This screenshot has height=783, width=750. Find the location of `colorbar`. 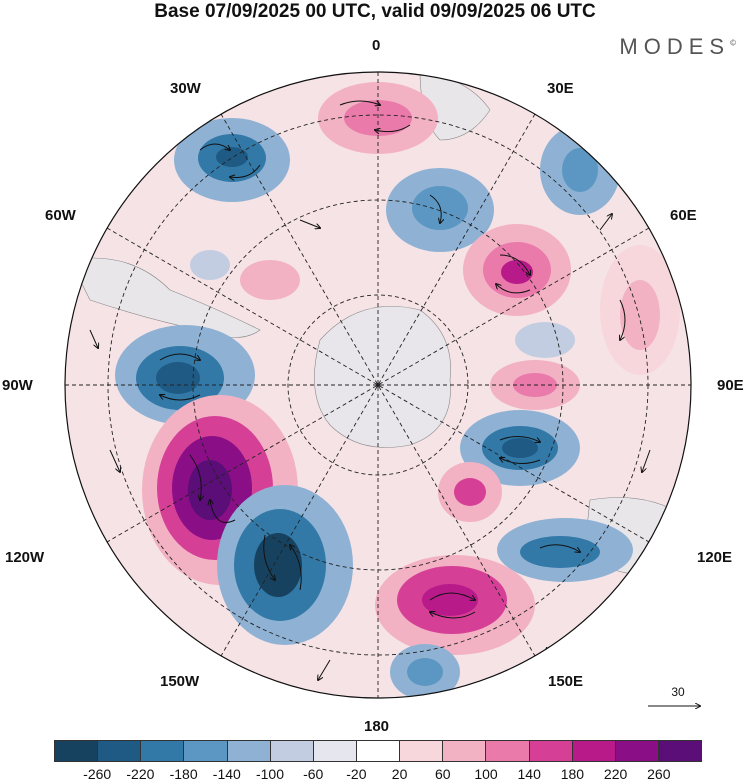

colorbar is located at coordinates (378, 751).